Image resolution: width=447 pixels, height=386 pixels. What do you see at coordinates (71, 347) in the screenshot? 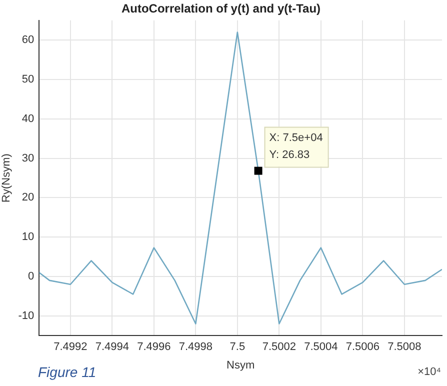
I see `x-tick-label: 7.4992` at bounding box center [71, 347].